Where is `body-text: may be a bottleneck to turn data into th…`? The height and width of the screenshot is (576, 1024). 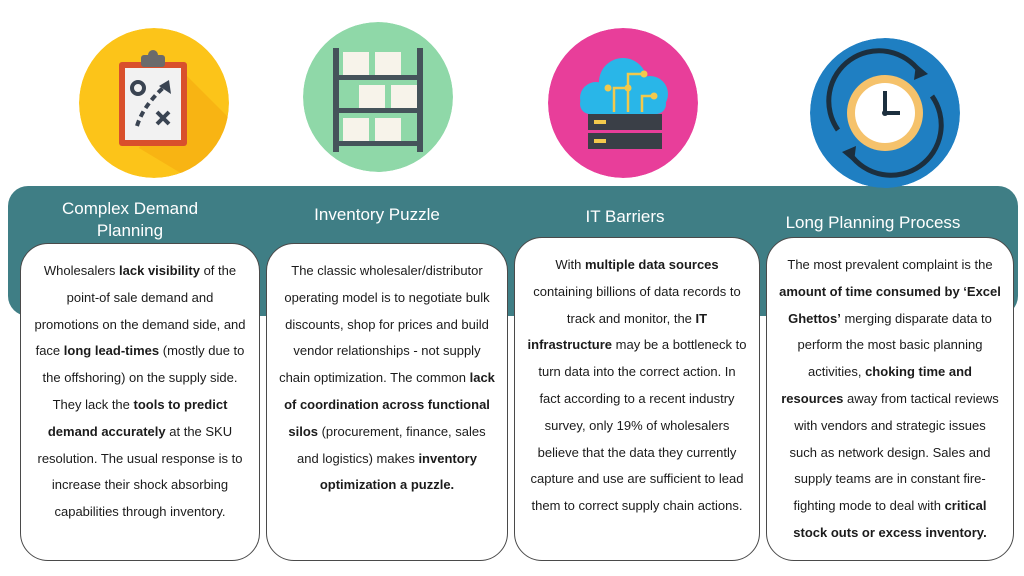 body-text: may be a bottleneck to turn data into th… is located at coordinates (638, 425).